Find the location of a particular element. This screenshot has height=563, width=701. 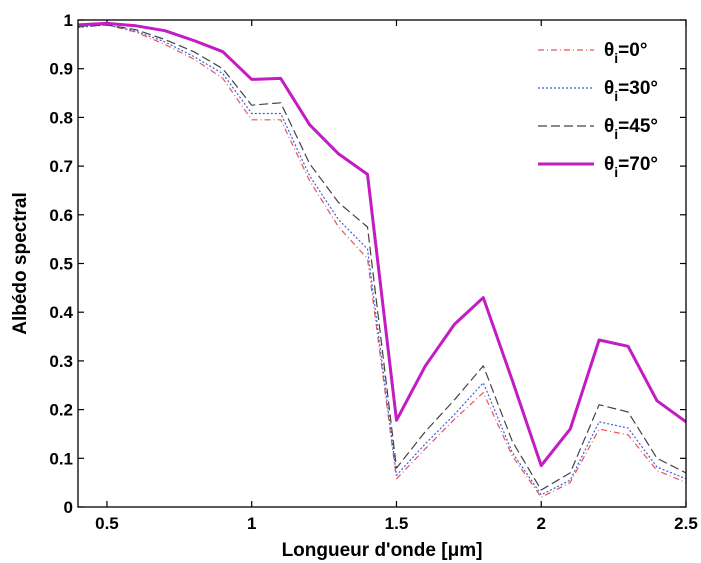

y-tick-label: 0.8 is located at coordinates (61, 117).